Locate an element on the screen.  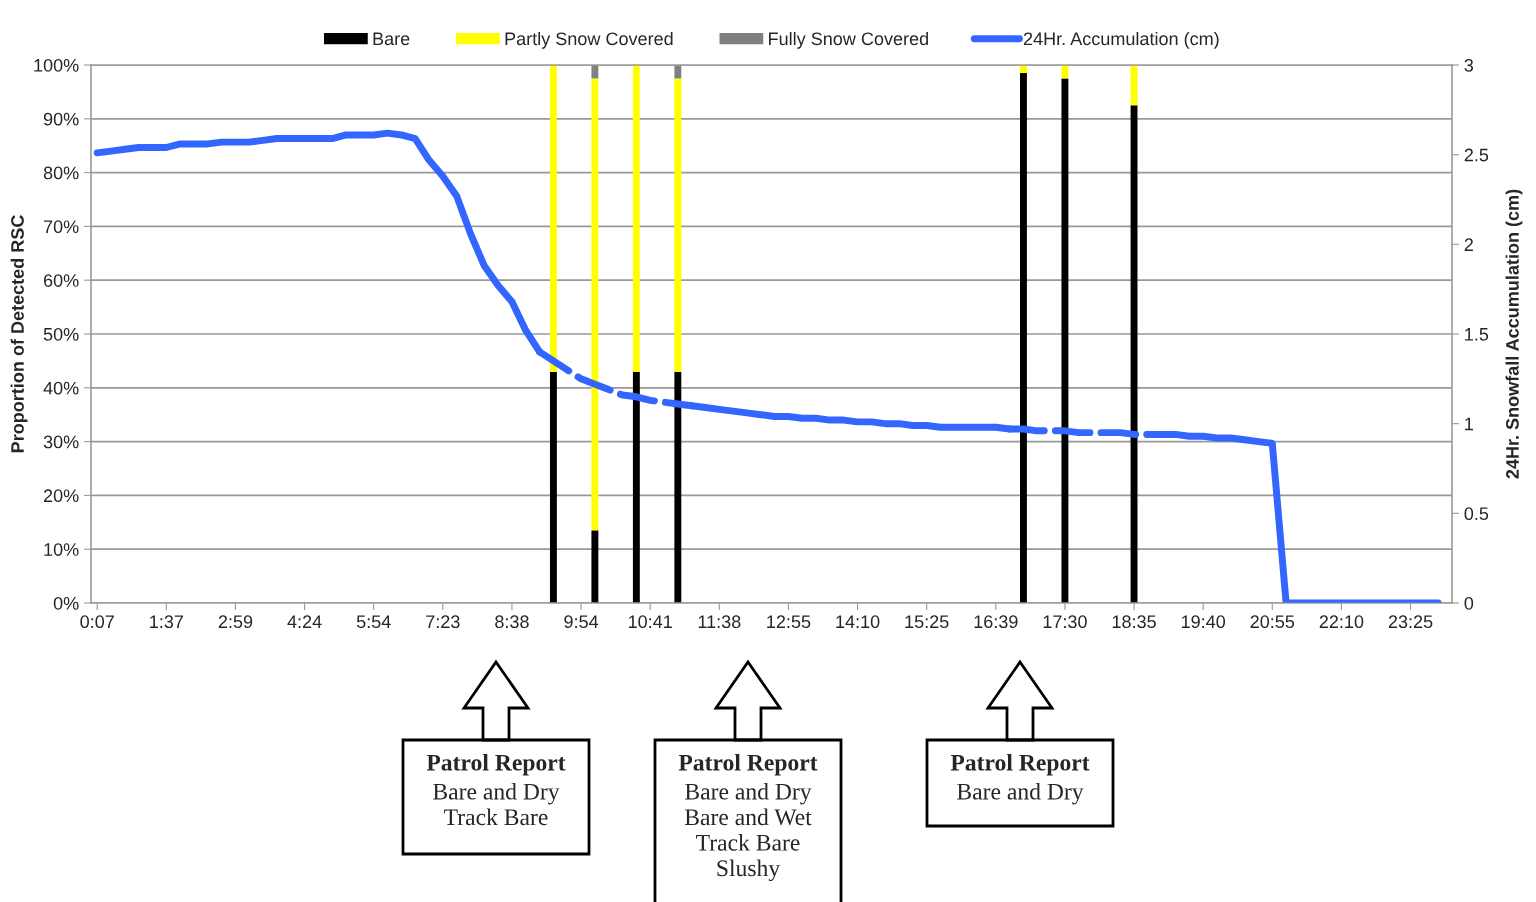
x-tick-label: 11:38 is located at coordinates (719, 622).